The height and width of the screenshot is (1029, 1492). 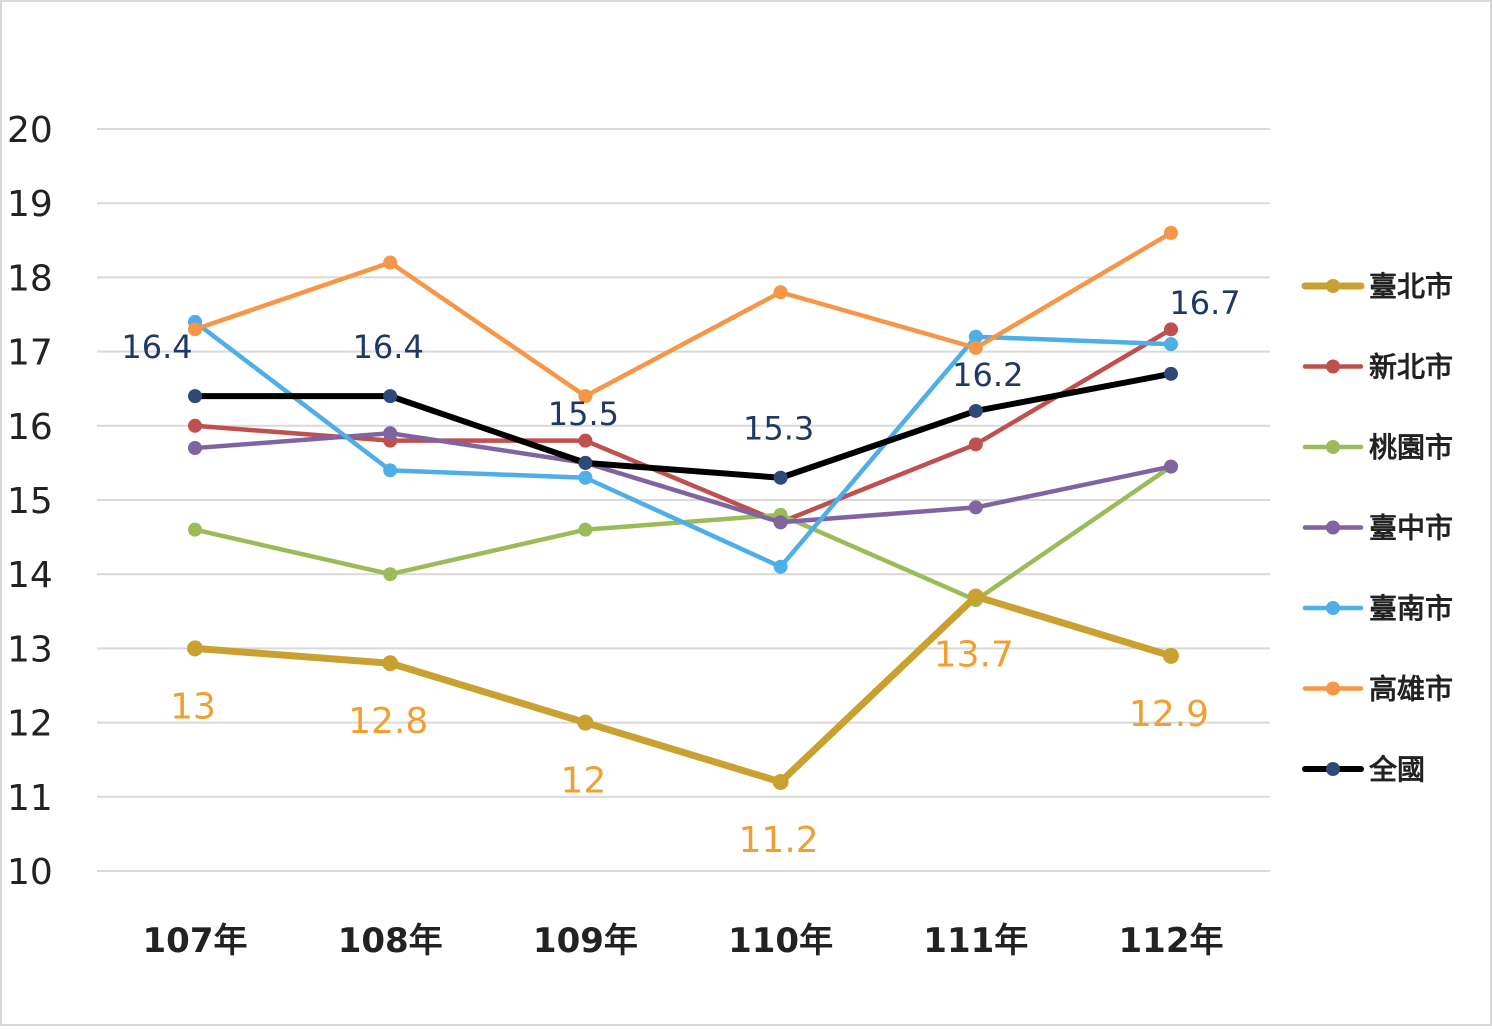 I want to click on data-label: 15.5, so click(x=583, y=414).